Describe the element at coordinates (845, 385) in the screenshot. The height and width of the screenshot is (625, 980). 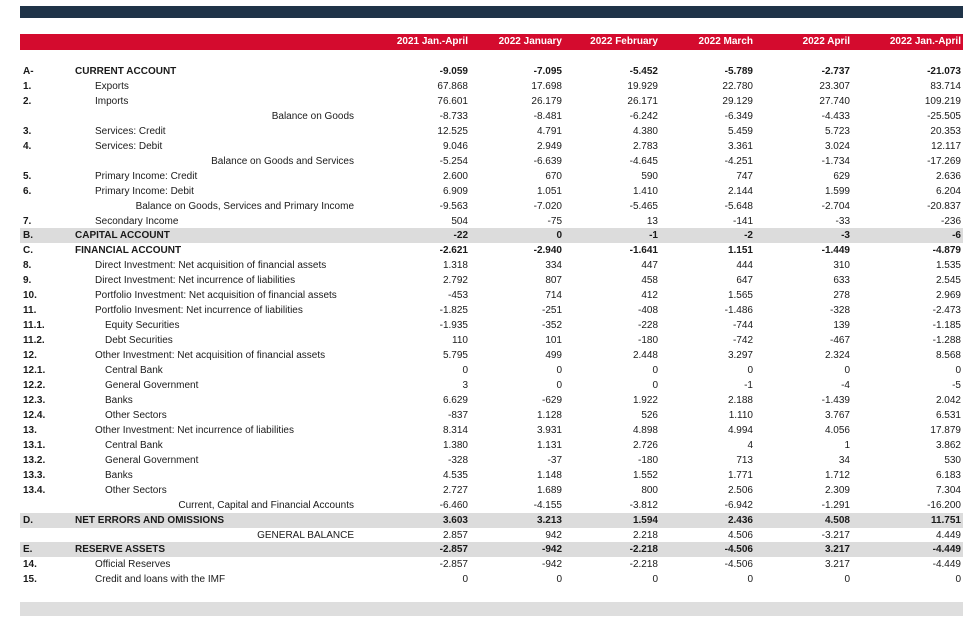
I see `row-value: -4` at that location.